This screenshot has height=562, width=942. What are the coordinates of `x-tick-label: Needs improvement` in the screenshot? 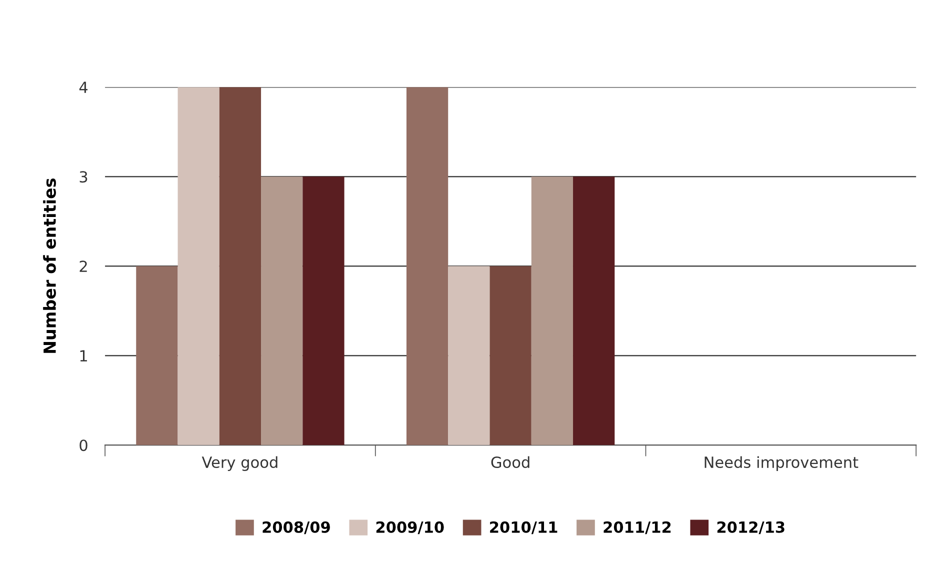 It's located at (781, 463).